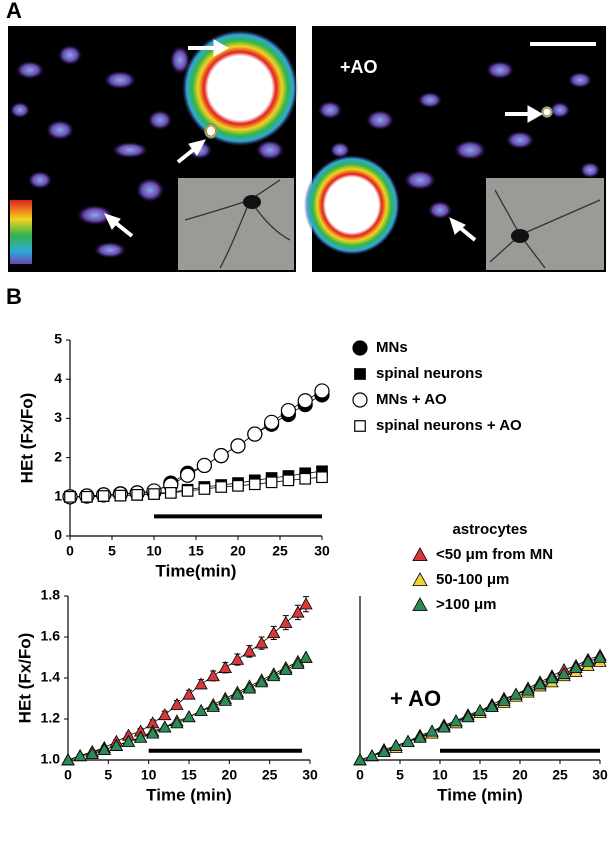 This screenshot has width=614, height=857. I want to click on chart: 0 5 10 15 20 25 30 Time (min) + AO, so click(480, 700).